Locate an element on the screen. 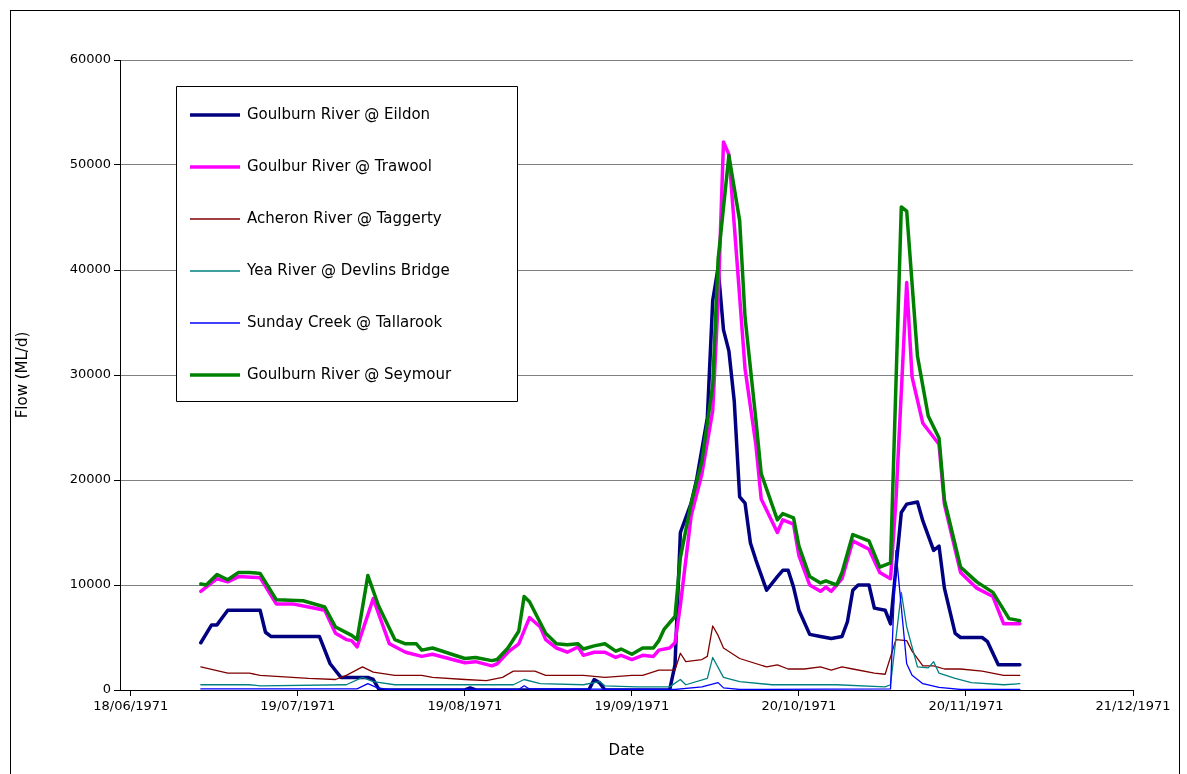 The width and height of the screenshot is (1187, 774). legend-label: Goulburn River @ Eildon is located at coordinates (339, 113).